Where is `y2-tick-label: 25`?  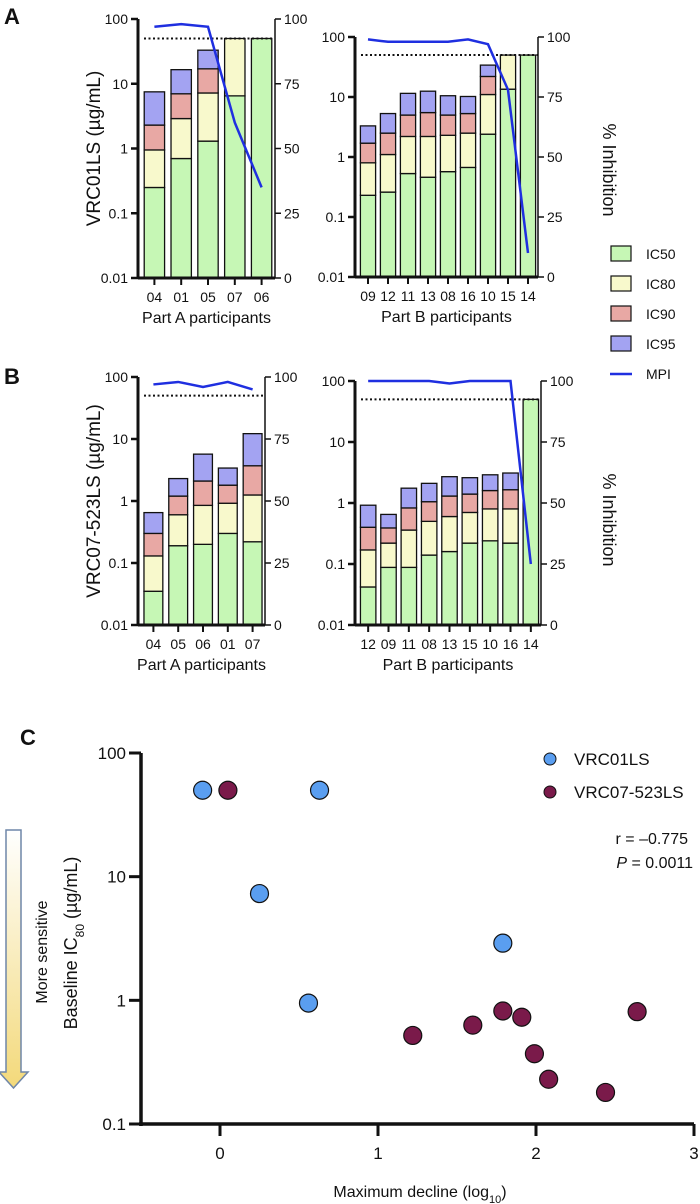
y2-tick-label: 25 is located at coordinates (558, 564).